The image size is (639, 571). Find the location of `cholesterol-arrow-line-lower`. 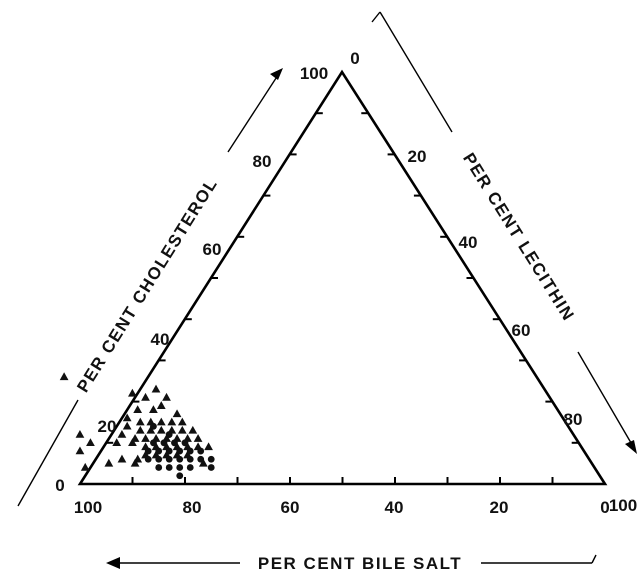

cholesterol-arrow-line-lower is located at coordinates (48, 453).